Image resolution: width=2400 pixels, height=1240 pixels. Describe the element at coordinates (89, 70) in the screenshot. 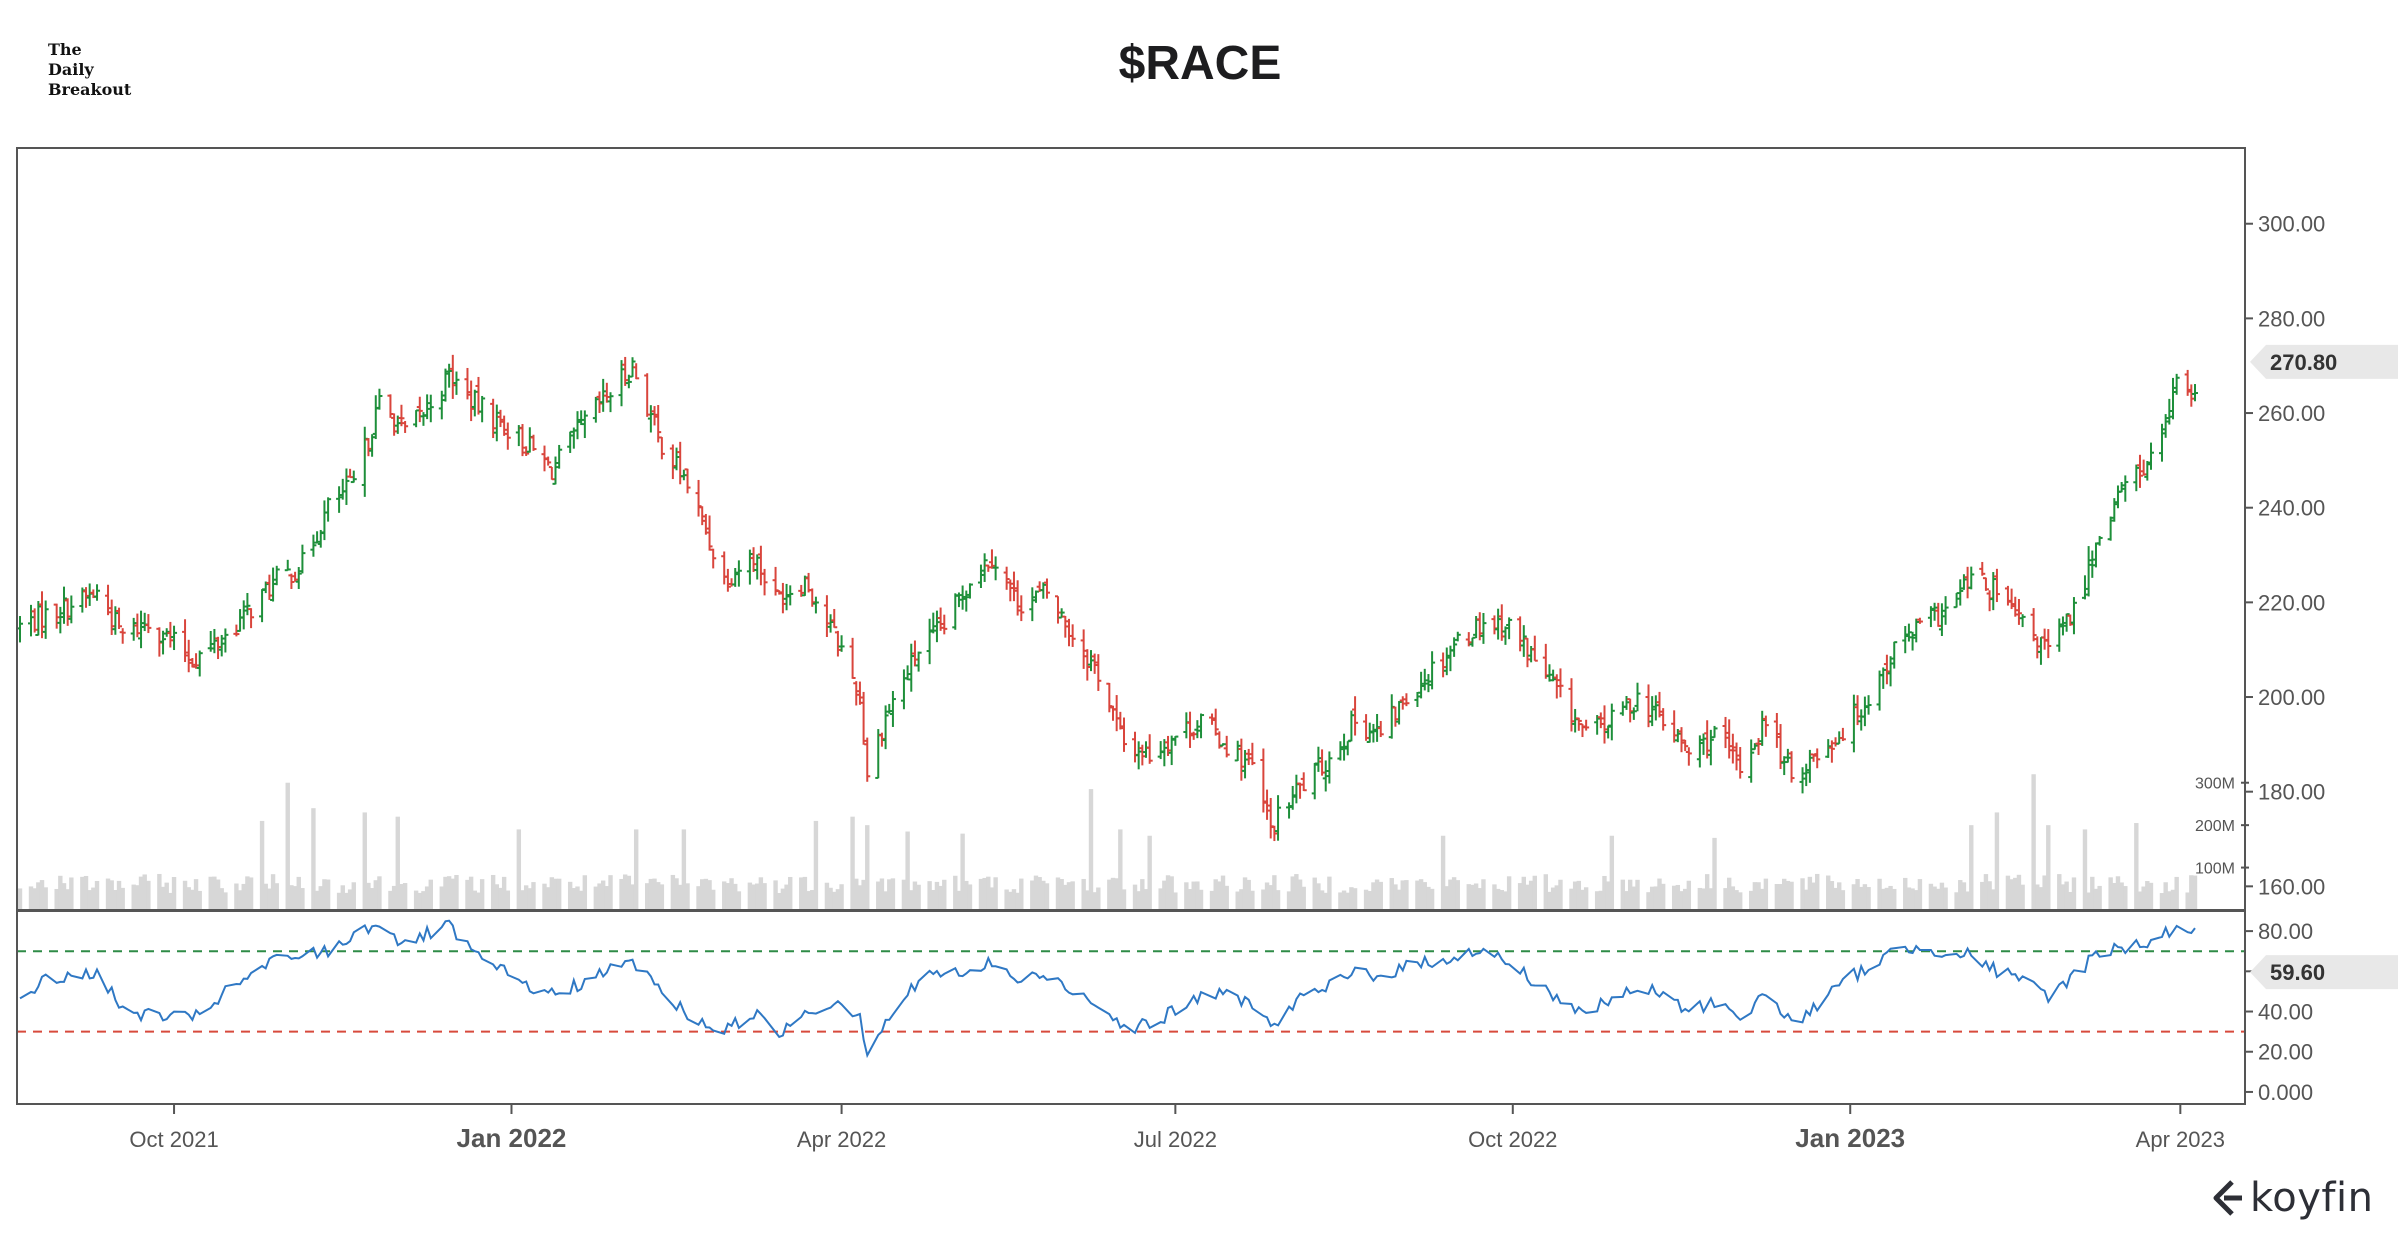

I see `brand-logo: The Daily Breakout` at that location.